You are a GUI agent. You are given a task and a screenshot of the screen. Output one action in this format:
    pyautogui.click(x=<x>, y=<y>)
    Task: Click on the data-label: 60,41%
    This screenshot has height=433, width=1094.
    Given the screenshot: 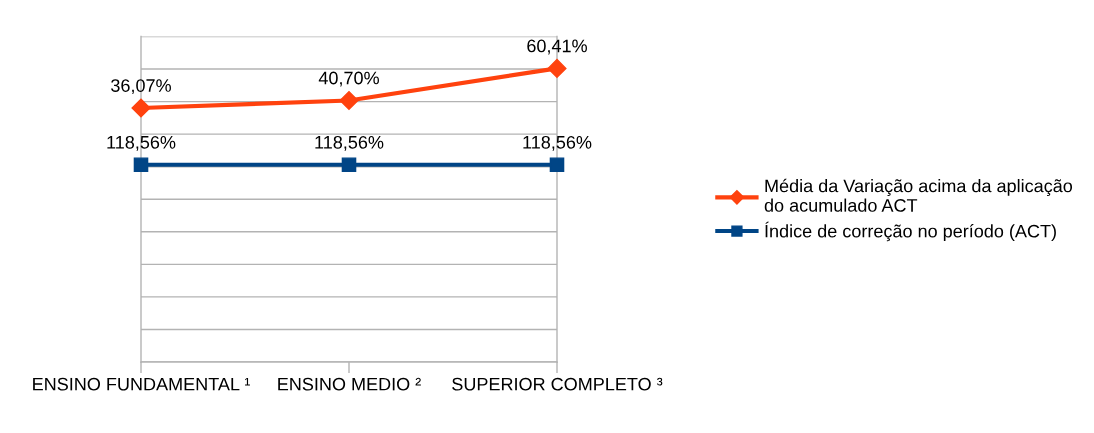 What is the action you would take?
    pyautogui.click(x=557, y=47)
    